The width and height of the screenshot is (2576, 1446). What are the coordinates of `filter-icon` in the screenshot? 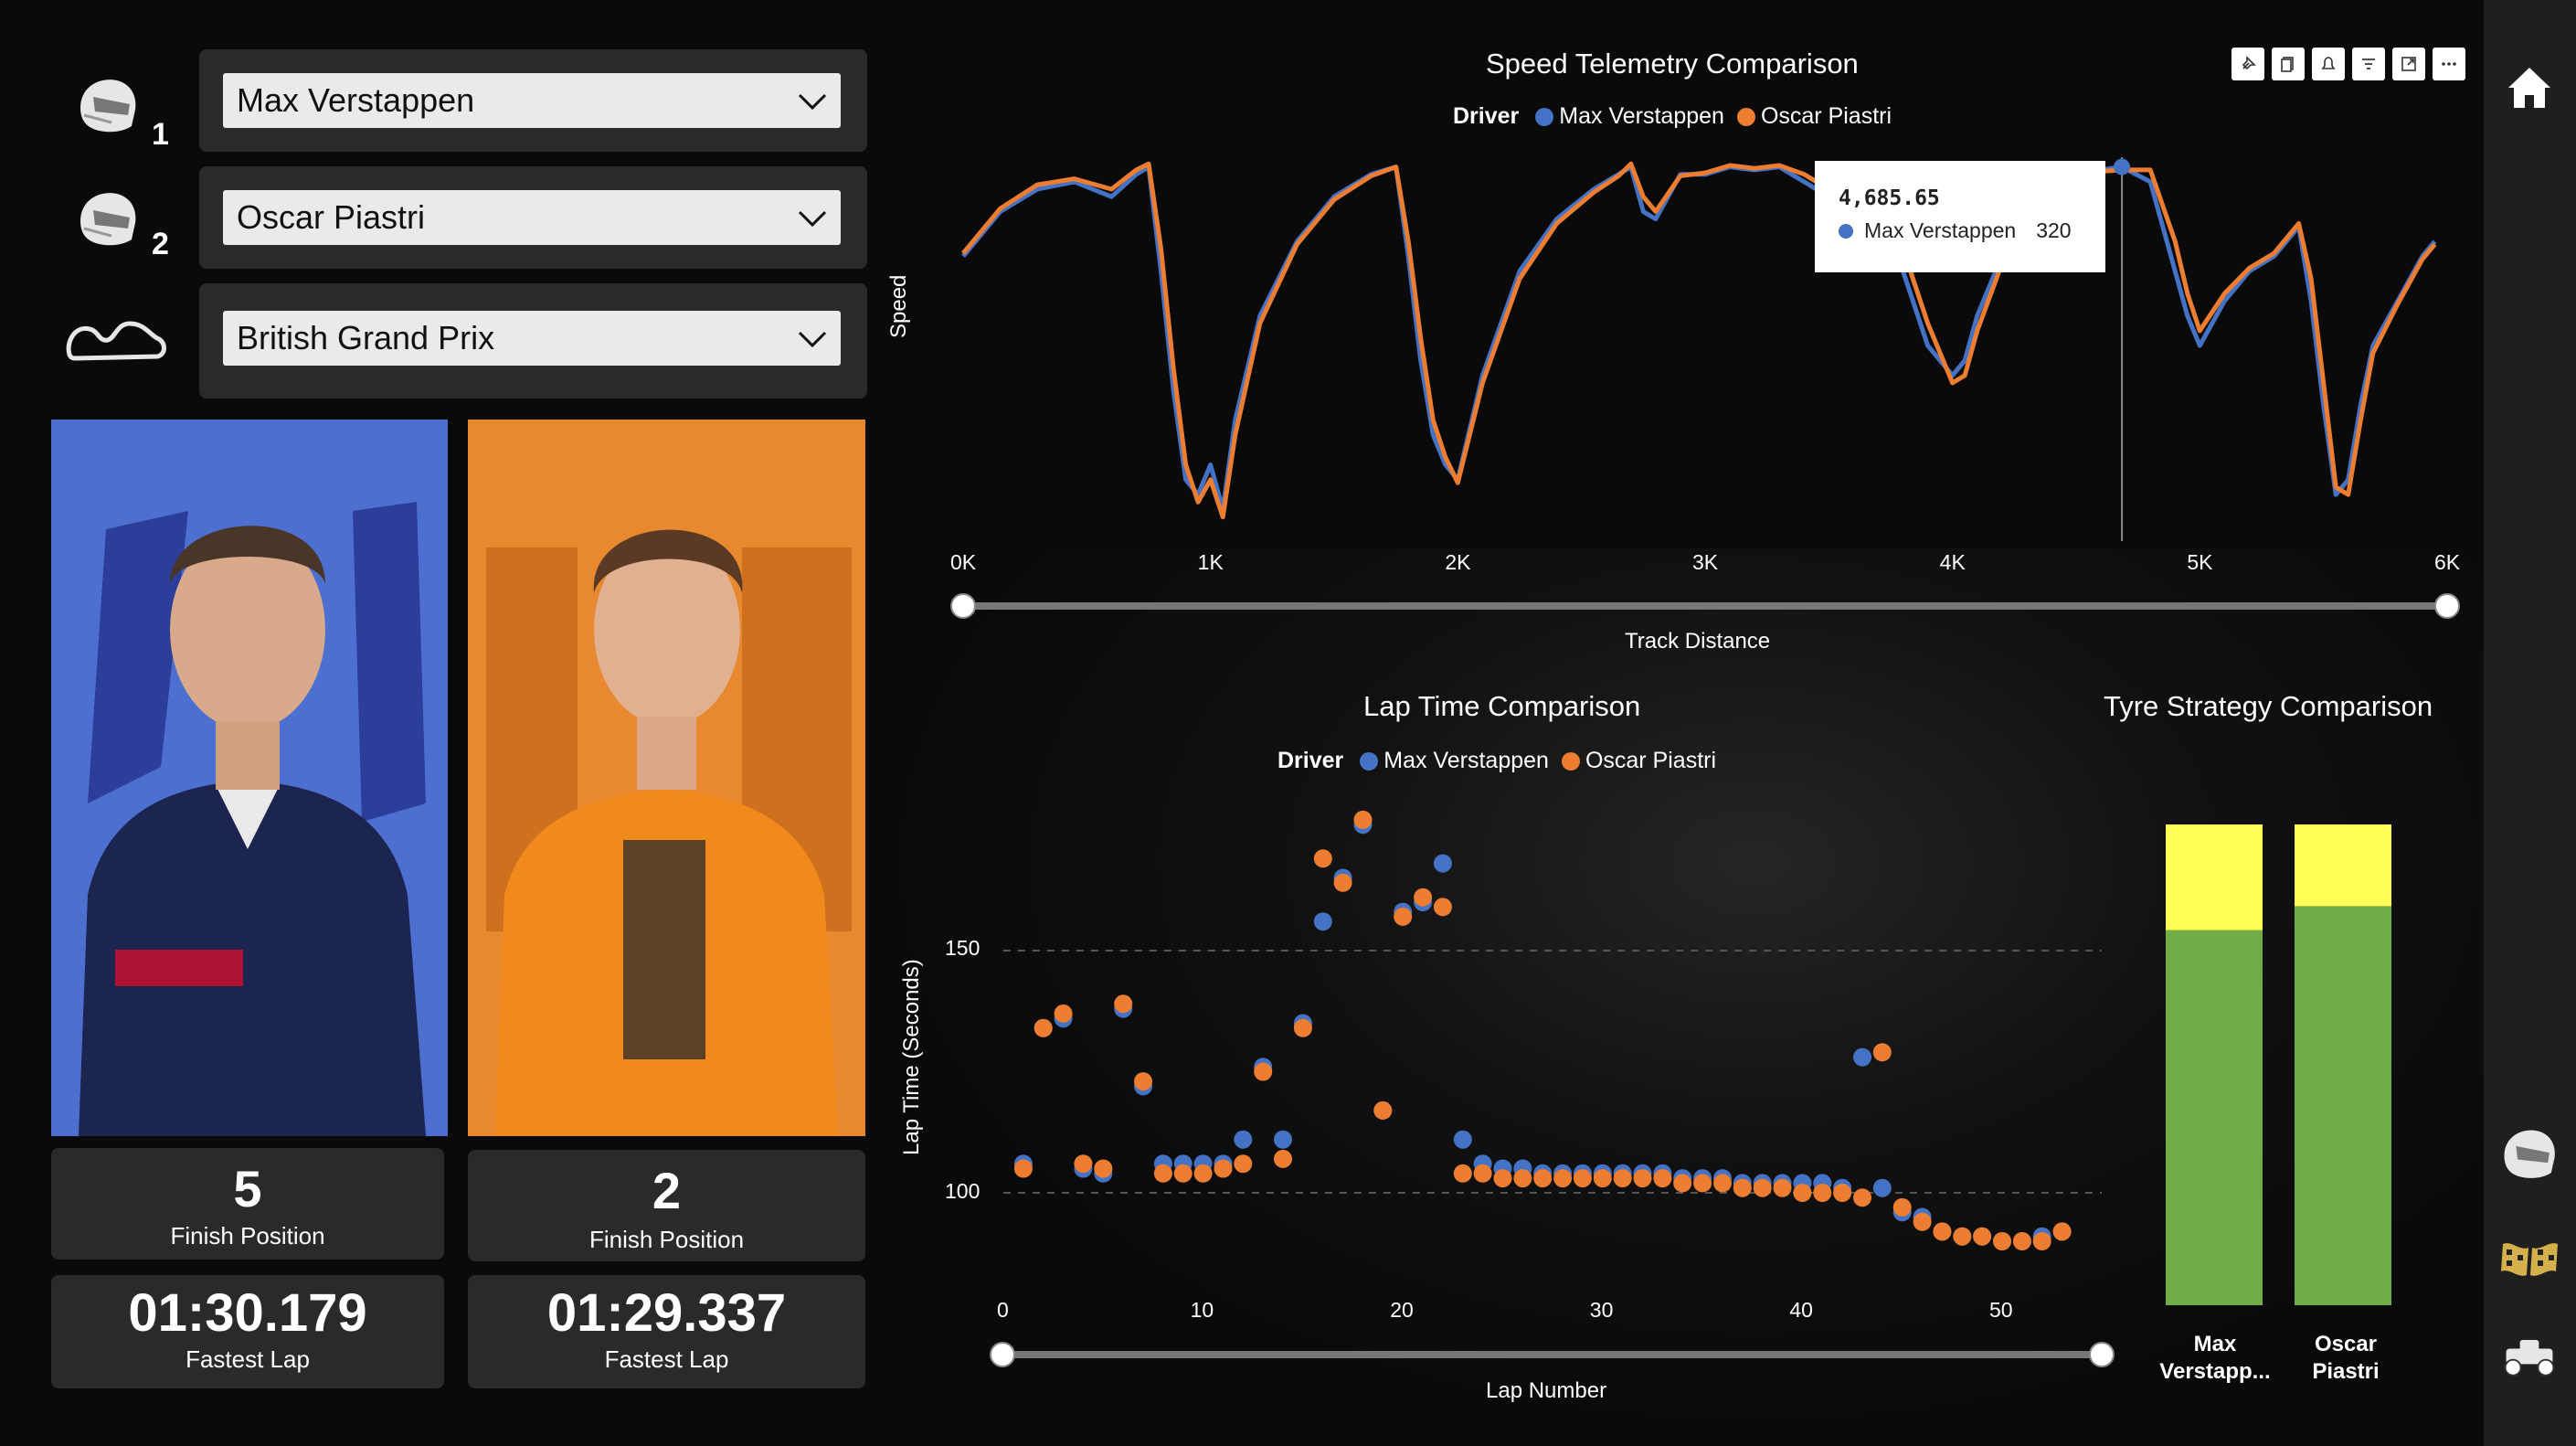 It's located at (2368, 64).